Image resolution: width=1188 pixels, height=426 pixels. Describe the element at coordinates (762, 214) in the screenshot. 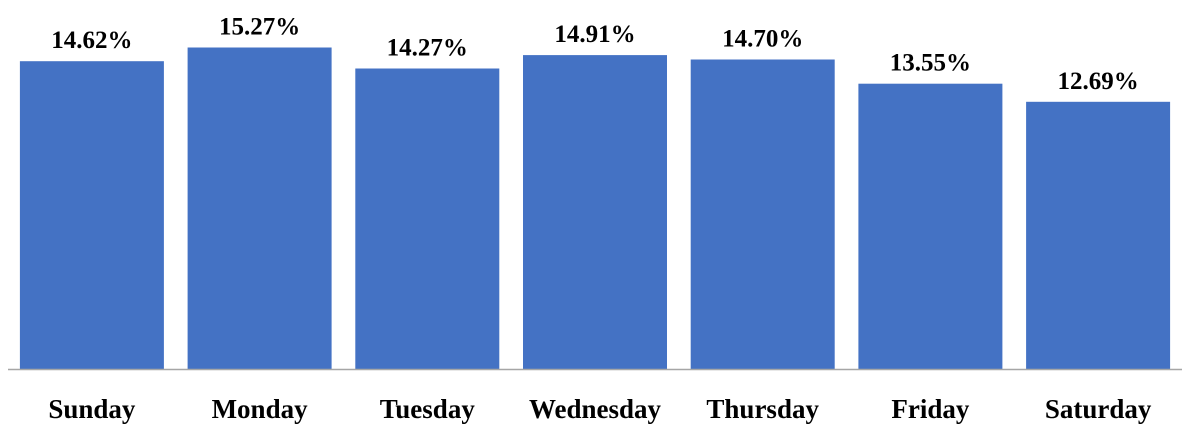

I see `bar-thursday` at that location.